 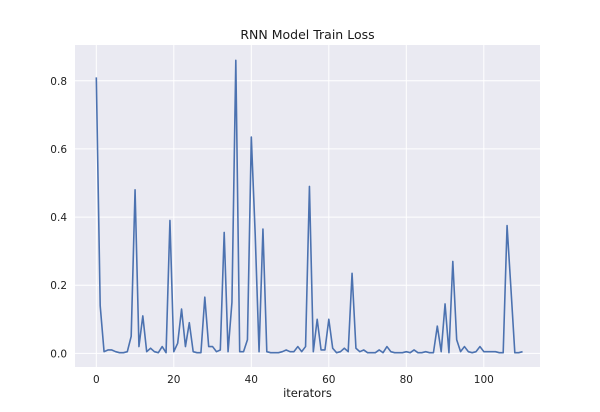 I want to click on y-tick-label: 0.0, so click(x=58, y=354).